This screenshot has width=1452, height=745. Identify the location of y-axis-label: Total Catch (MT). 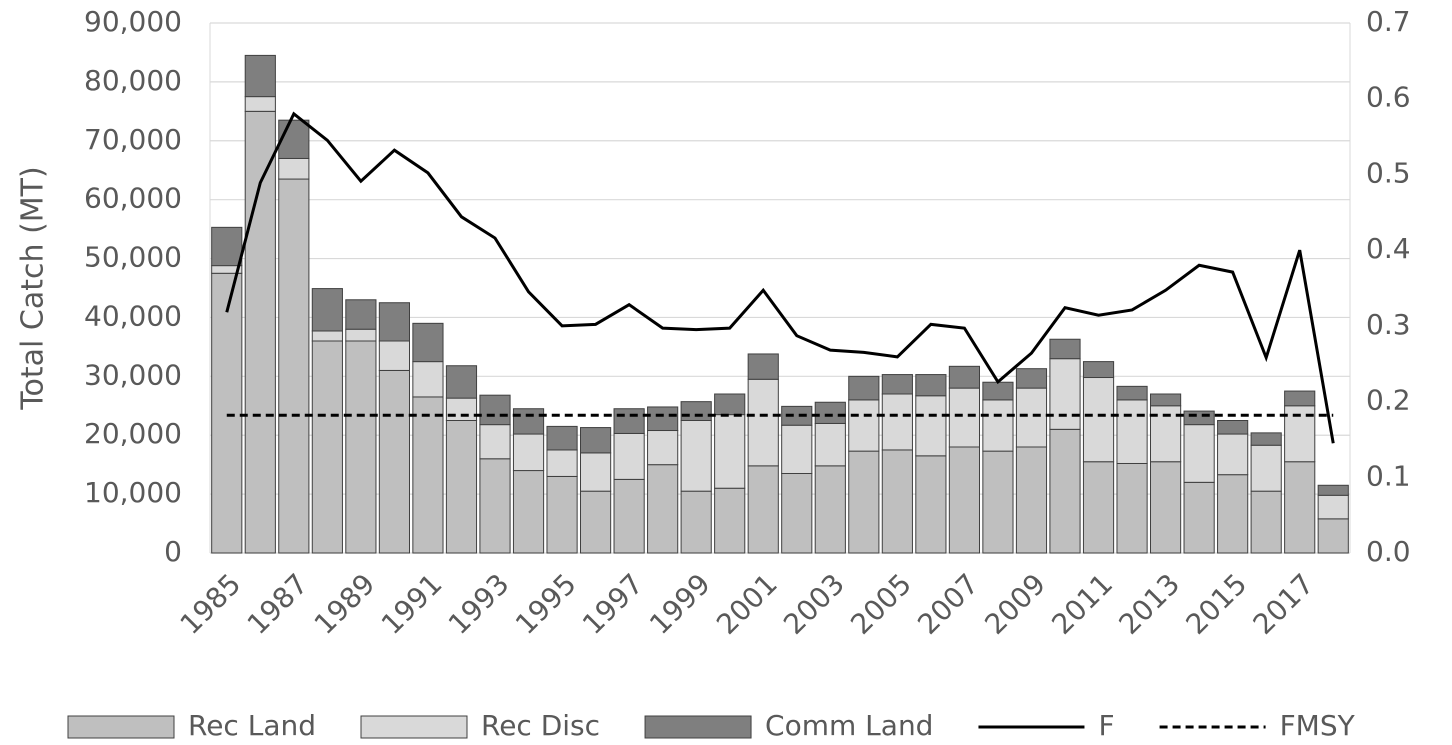
(33, 288).